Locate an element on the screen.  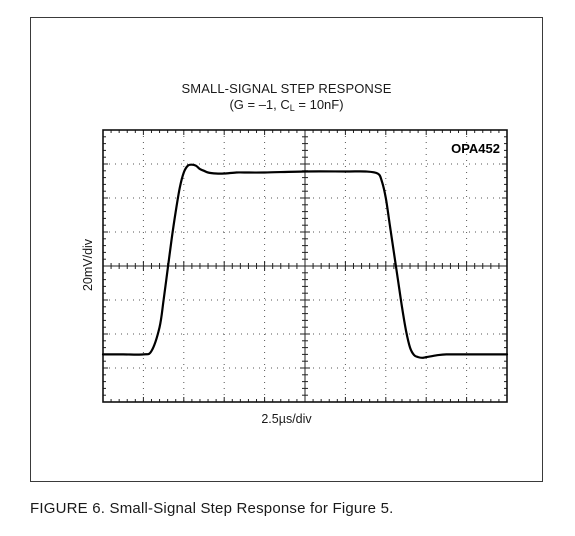
chart-subtitle: (G = –1, CL = 10nF) is located at coordinates (286, 106).